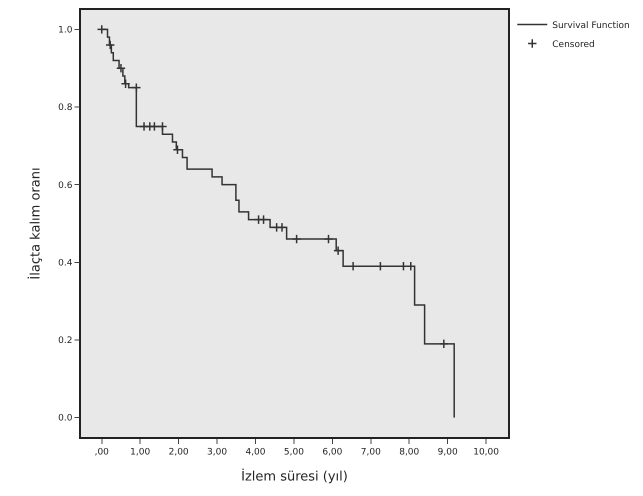 Image resolution: width=643 pixels, height=496 pixels. Describe the element at coordinates (65, 185) in the screenshot. I see `y-tick-label: 0.6` at that location.